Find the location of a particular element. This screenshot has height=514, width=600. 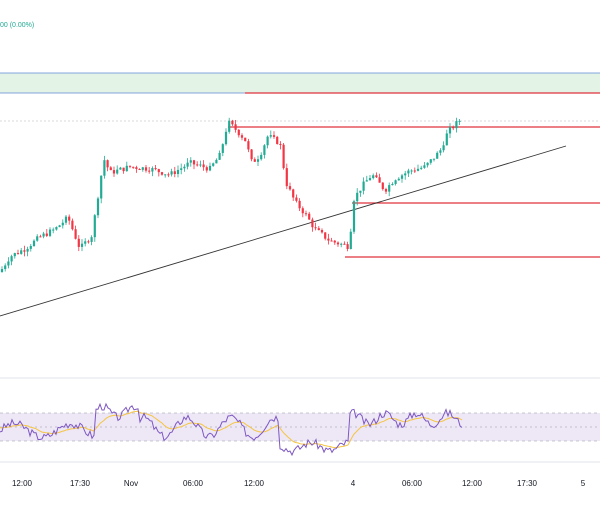

rsi-ma-line is located at coordinates (231, 429).